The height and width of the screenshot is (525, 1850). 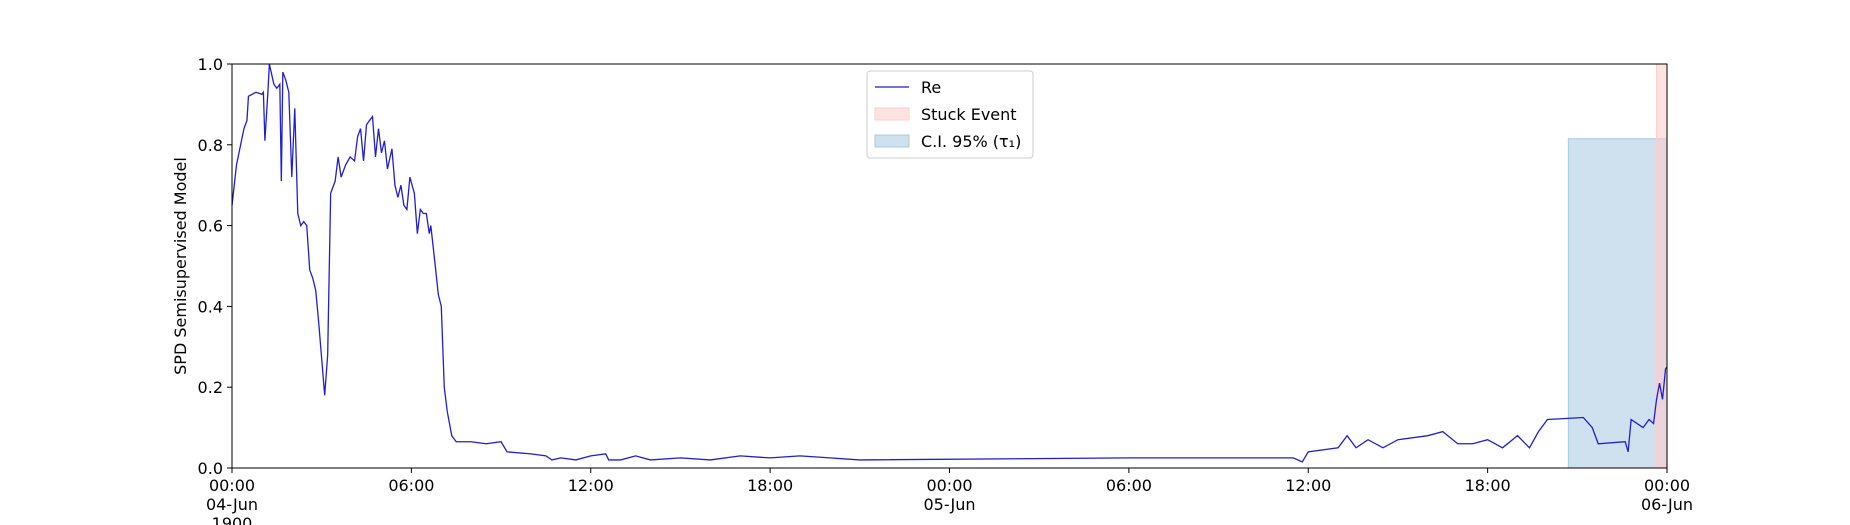 I want to click on x-tick-label: 00:00 06-Jun, so click(x=1667, y=495).